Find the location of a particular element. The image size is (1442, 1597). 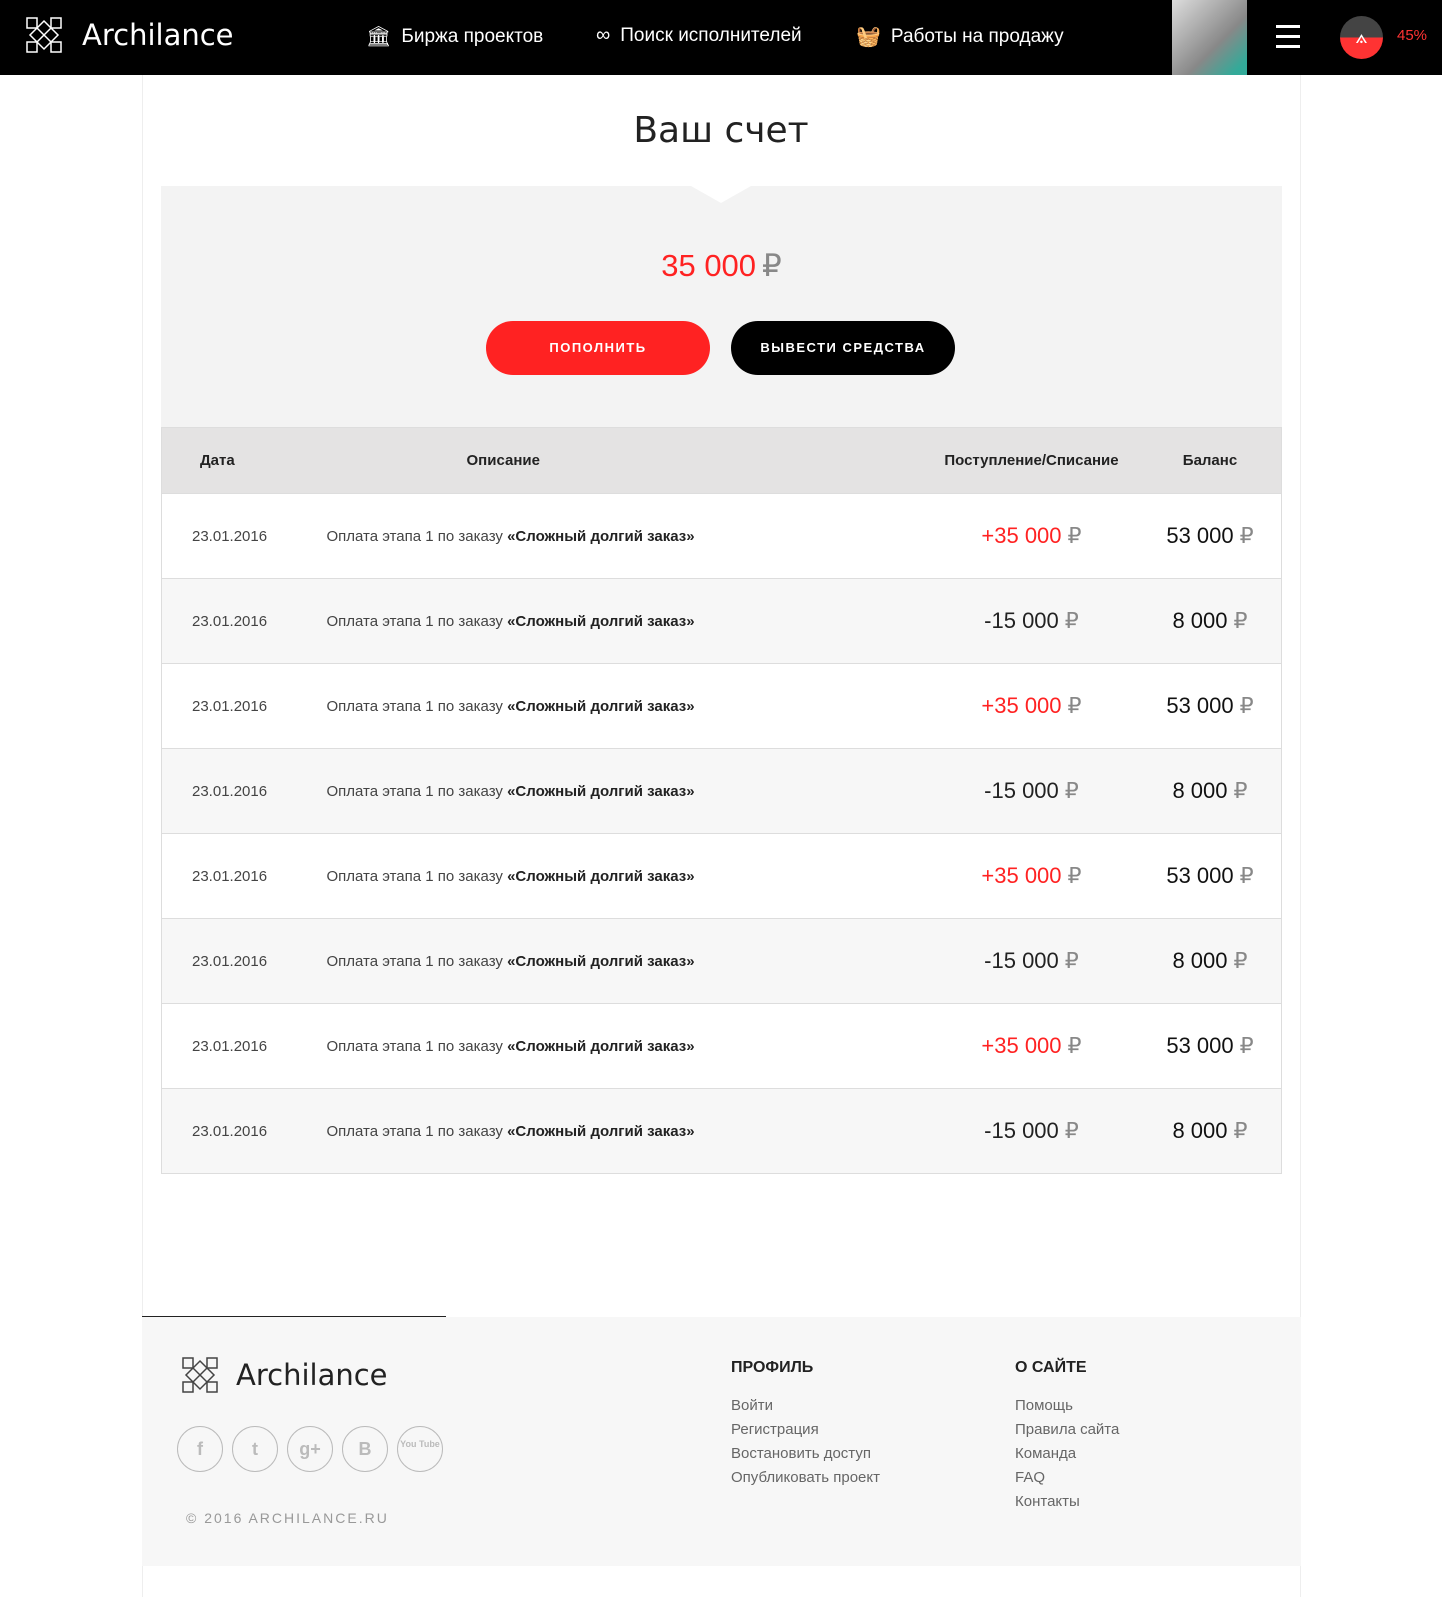

column-icon: 🏛 is located at coordinates (379, 37).